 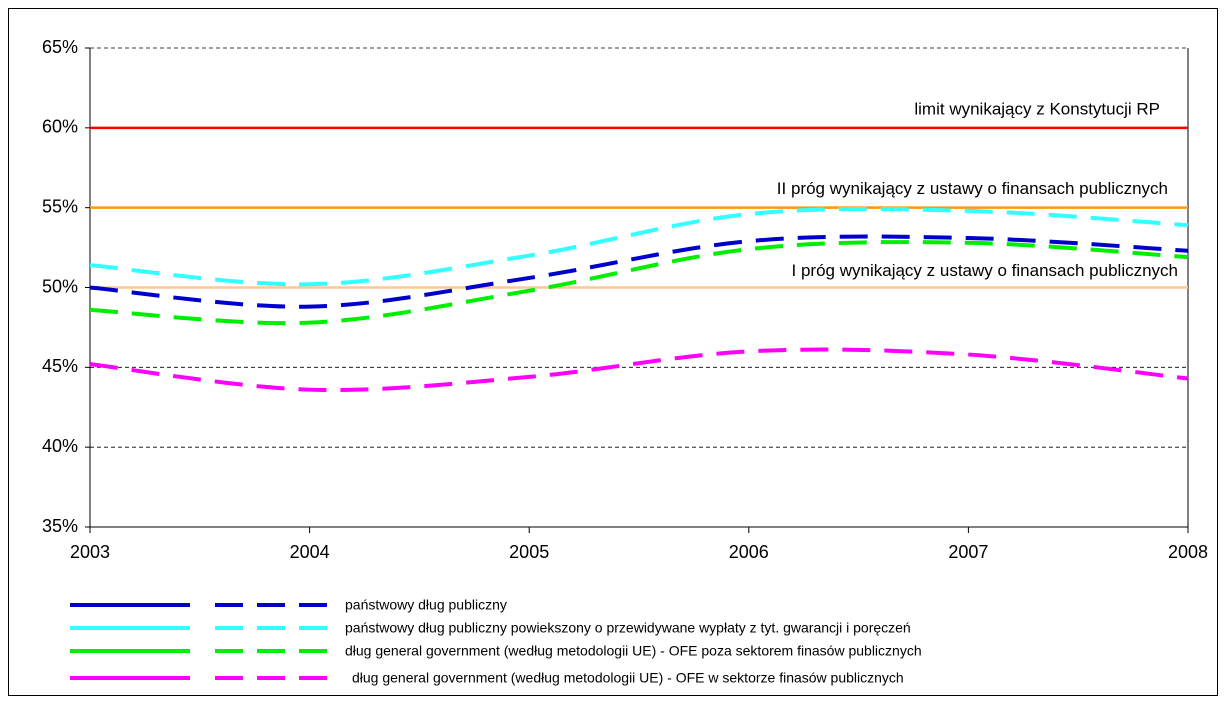 What do you see at coordinates (90, 552) in the screenshot?
I see `x-tick-label: 2003` at bounding box center [90, 552].